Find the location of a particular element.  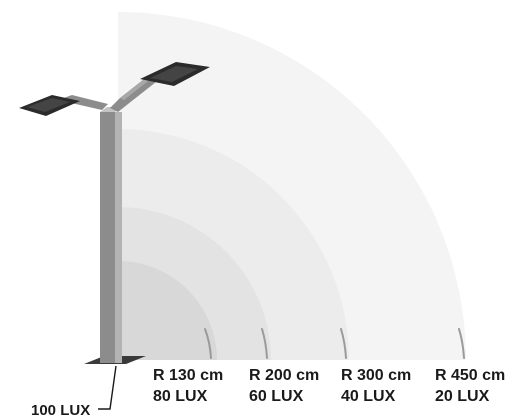

tick-300cm is located at coordinates (343, 343).